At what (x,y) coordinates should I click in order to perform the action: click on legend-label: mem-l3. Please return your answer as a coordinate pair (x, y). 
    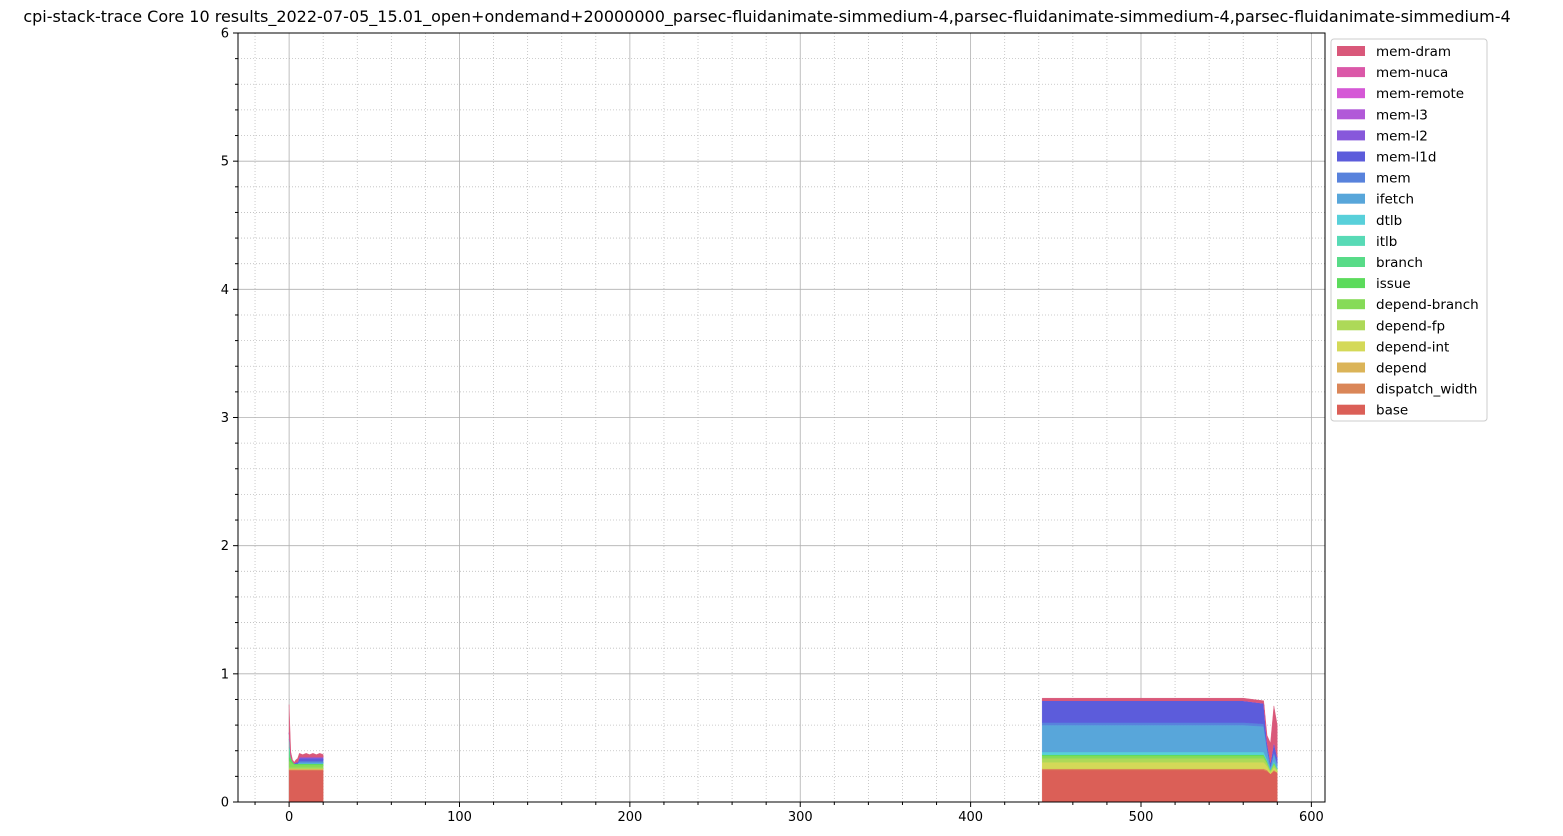
    Looking at the image, I should click on (1402, 115).